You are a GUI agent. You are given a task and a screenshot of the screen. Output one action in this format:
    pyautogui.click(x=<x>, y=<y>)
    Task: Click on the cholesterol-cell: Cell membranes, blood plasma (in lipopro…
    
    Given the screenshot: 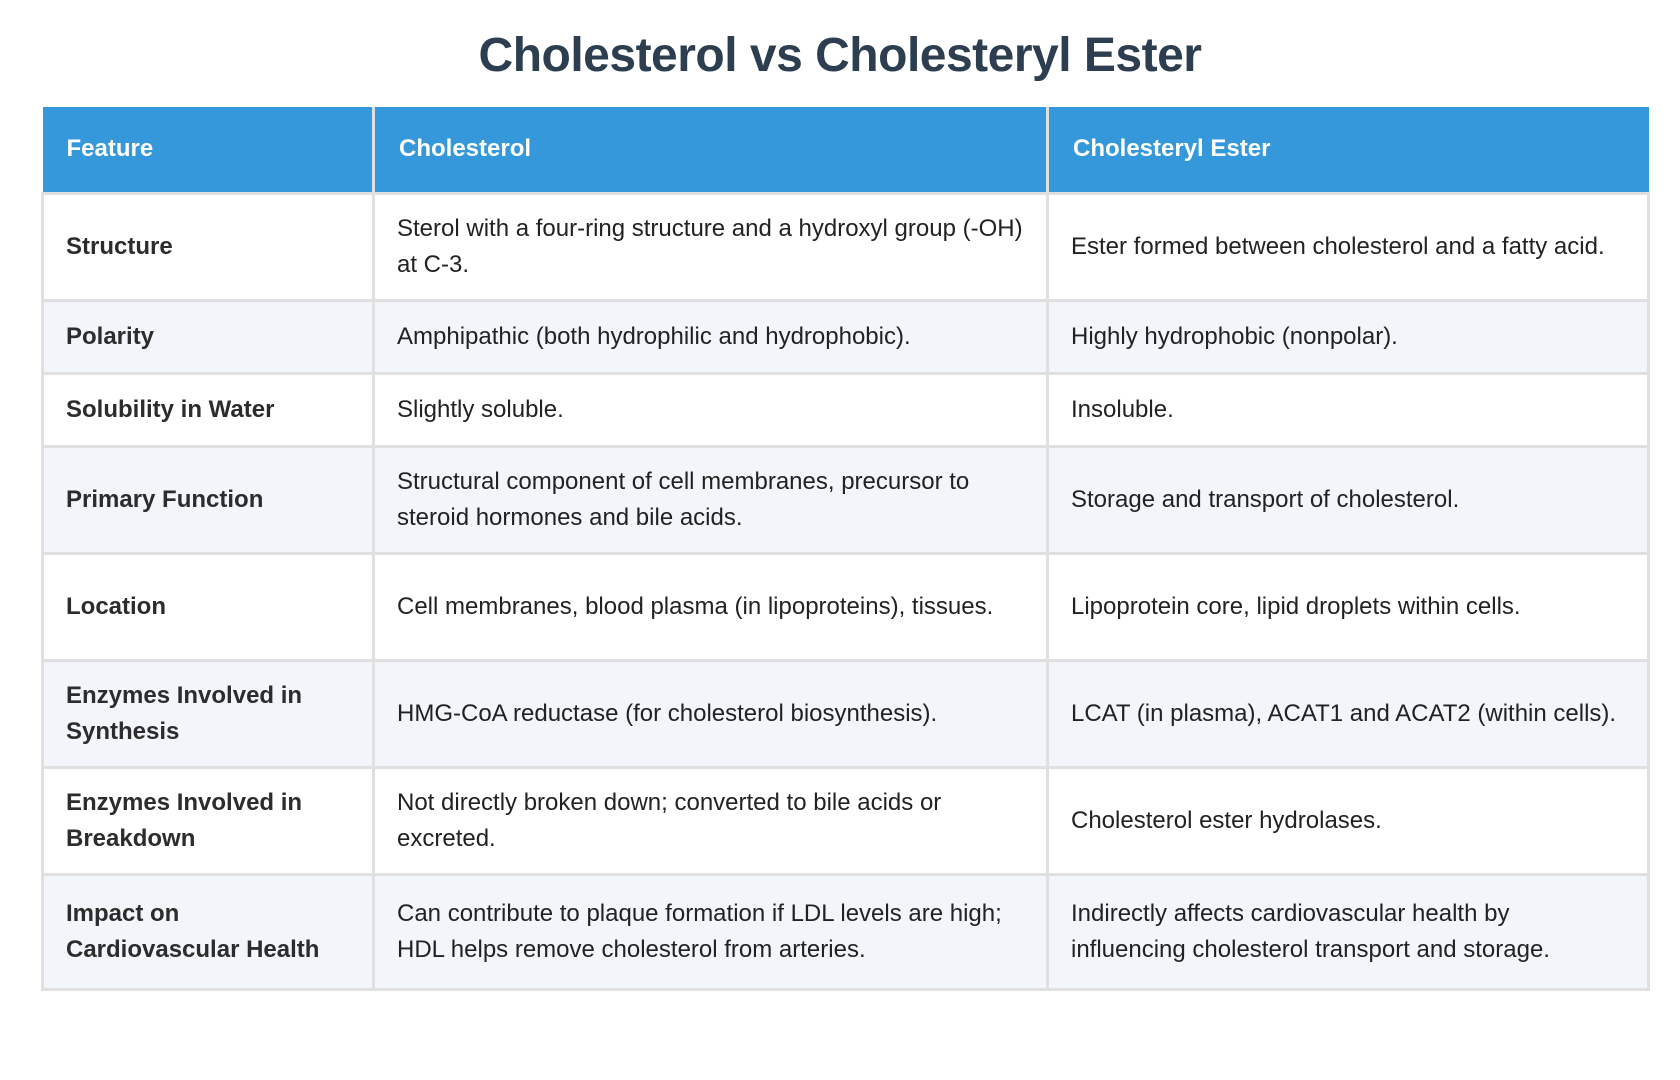 What is the action you would take?
    pyautogui.click(x=710, y=606)
    